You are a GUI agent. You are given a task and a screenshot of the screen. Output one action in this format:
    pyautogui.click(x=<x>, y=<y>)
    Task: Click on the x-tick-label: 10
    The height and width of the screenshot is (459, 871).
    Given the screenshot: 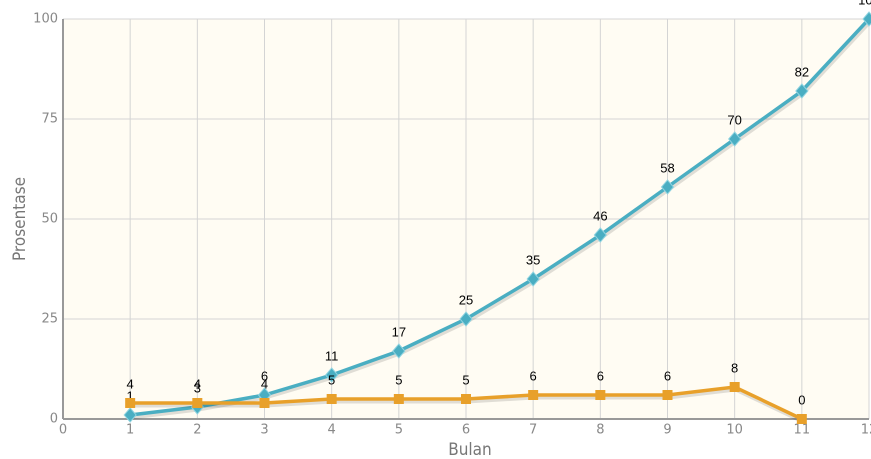 What is the action you would take?
    pyautogui.click(x=734, y=430)
    